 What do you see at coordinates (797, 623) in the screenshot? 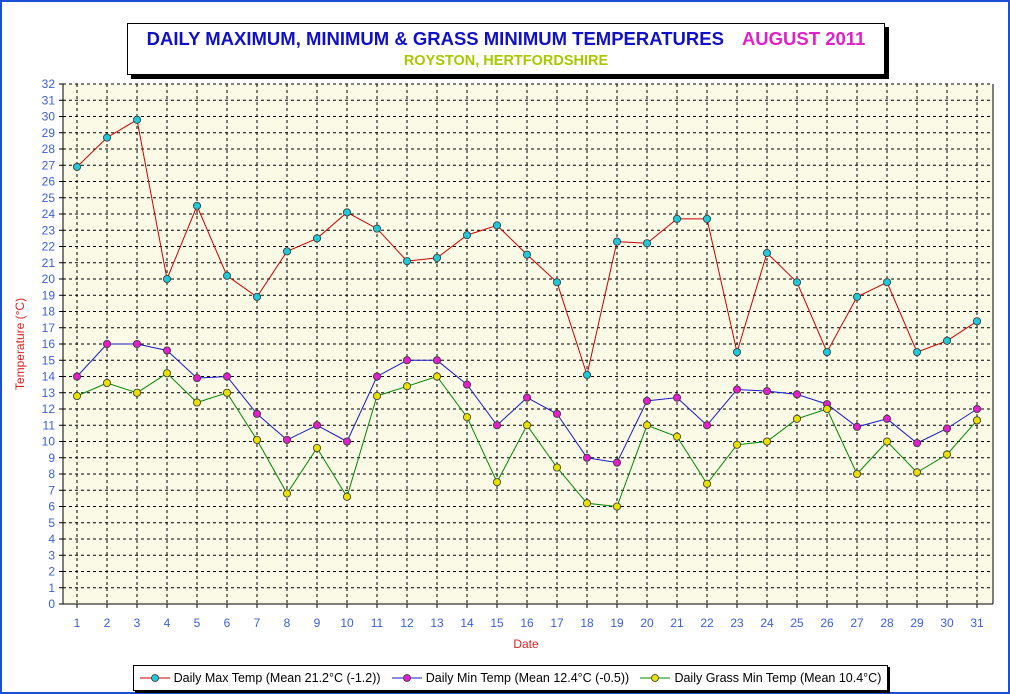
I see `x-tick-label: 25` at bounding box center [797, 623].